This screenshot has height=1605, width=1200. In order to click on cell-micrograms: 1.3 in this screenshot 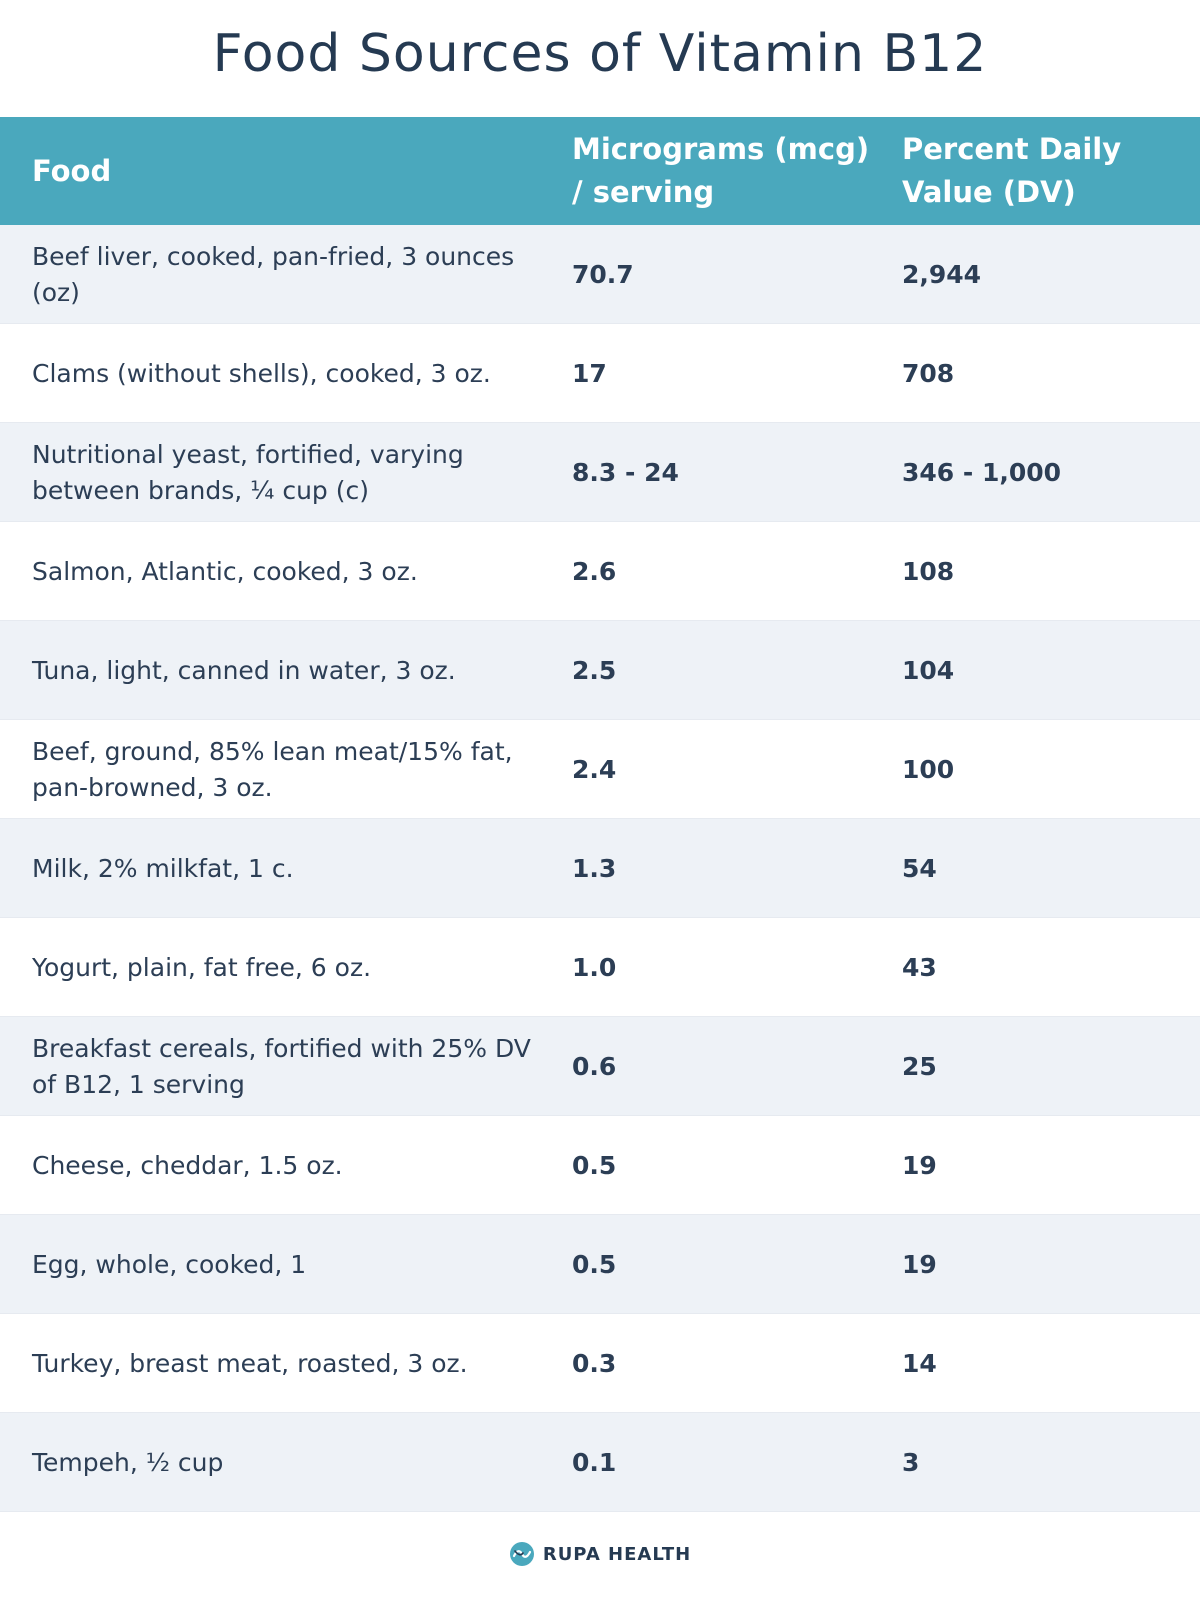, I will do `click(594, 868)`.